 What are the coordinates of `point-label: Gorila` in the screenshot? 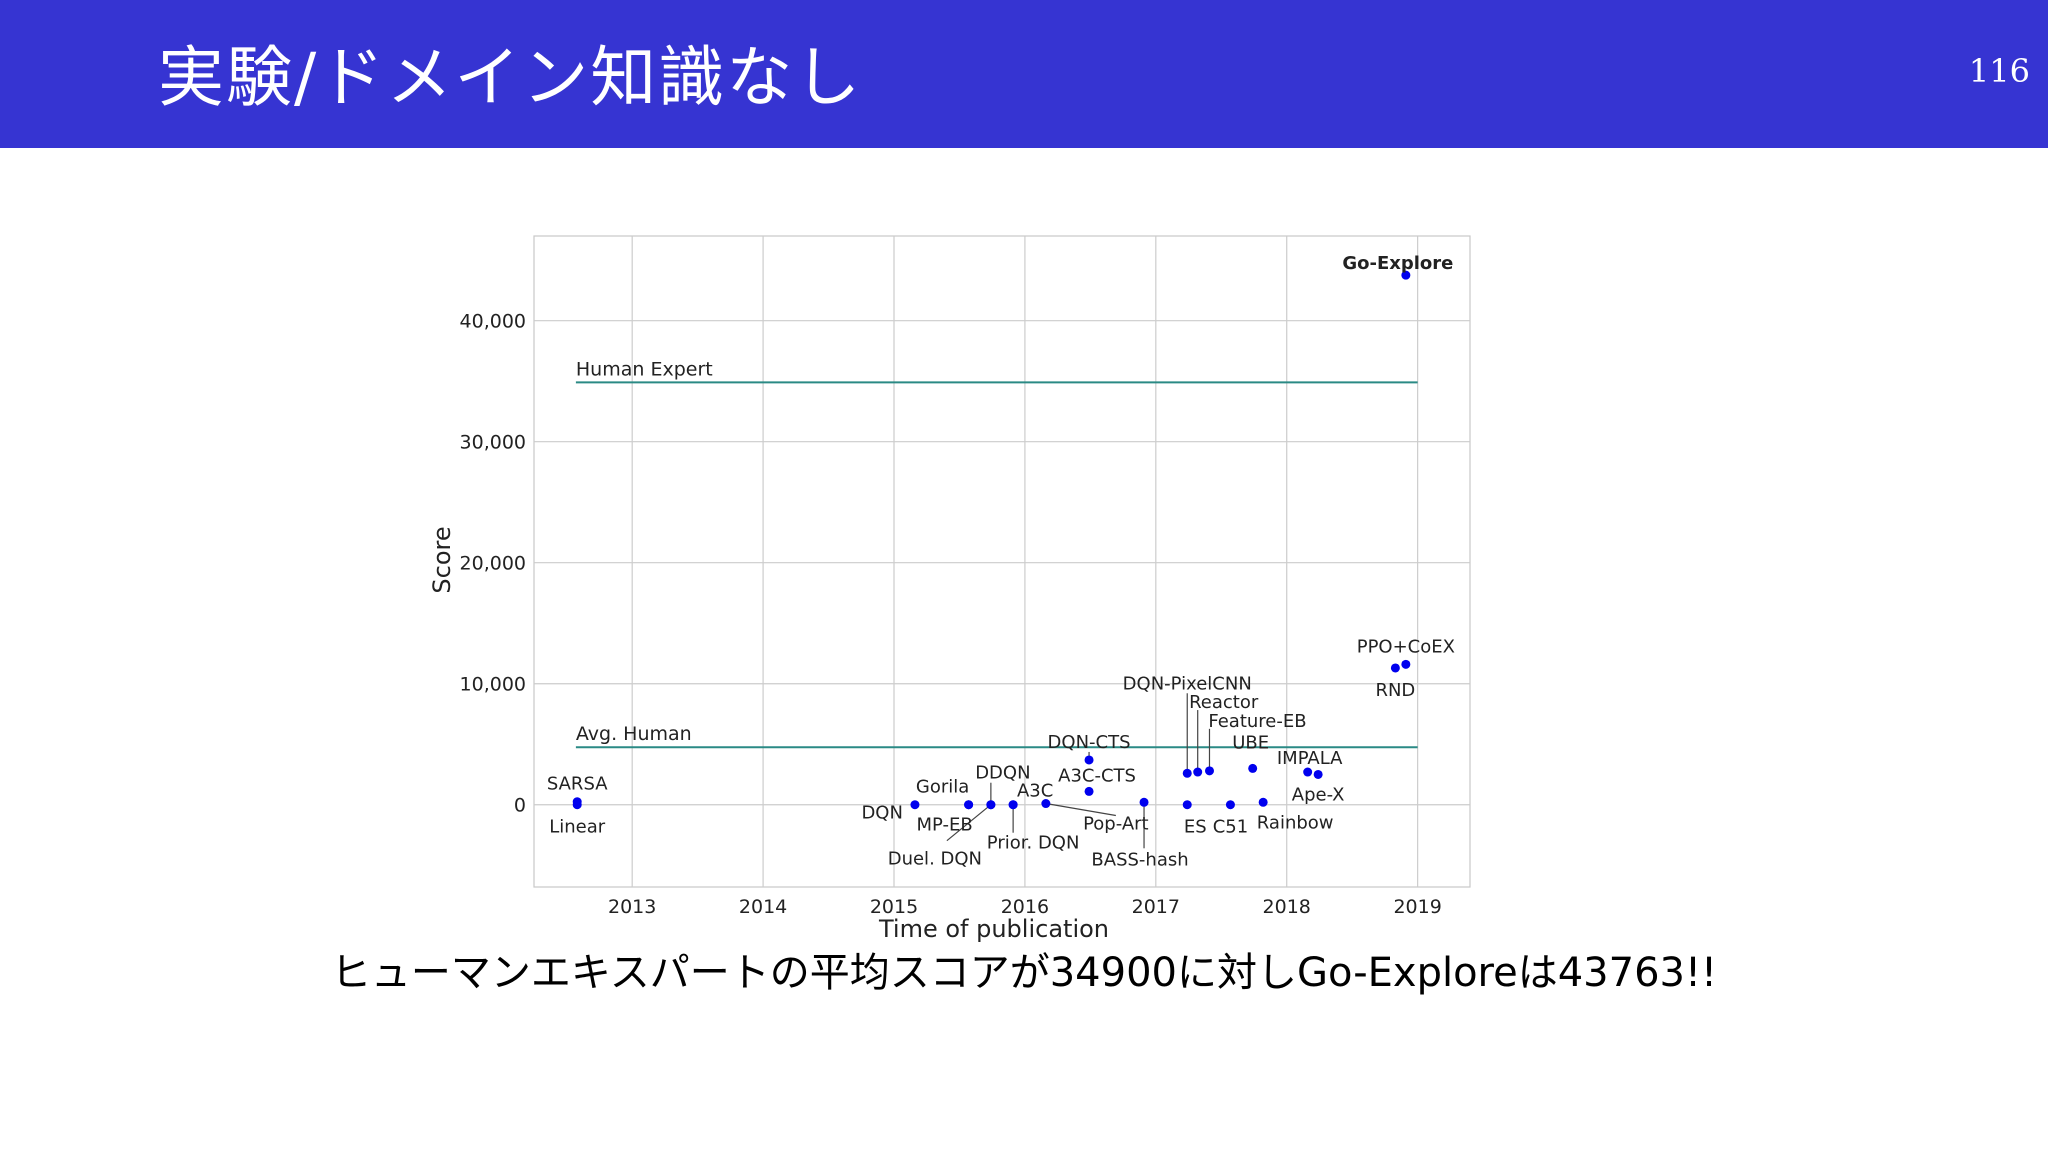 It's located at (942, 787).